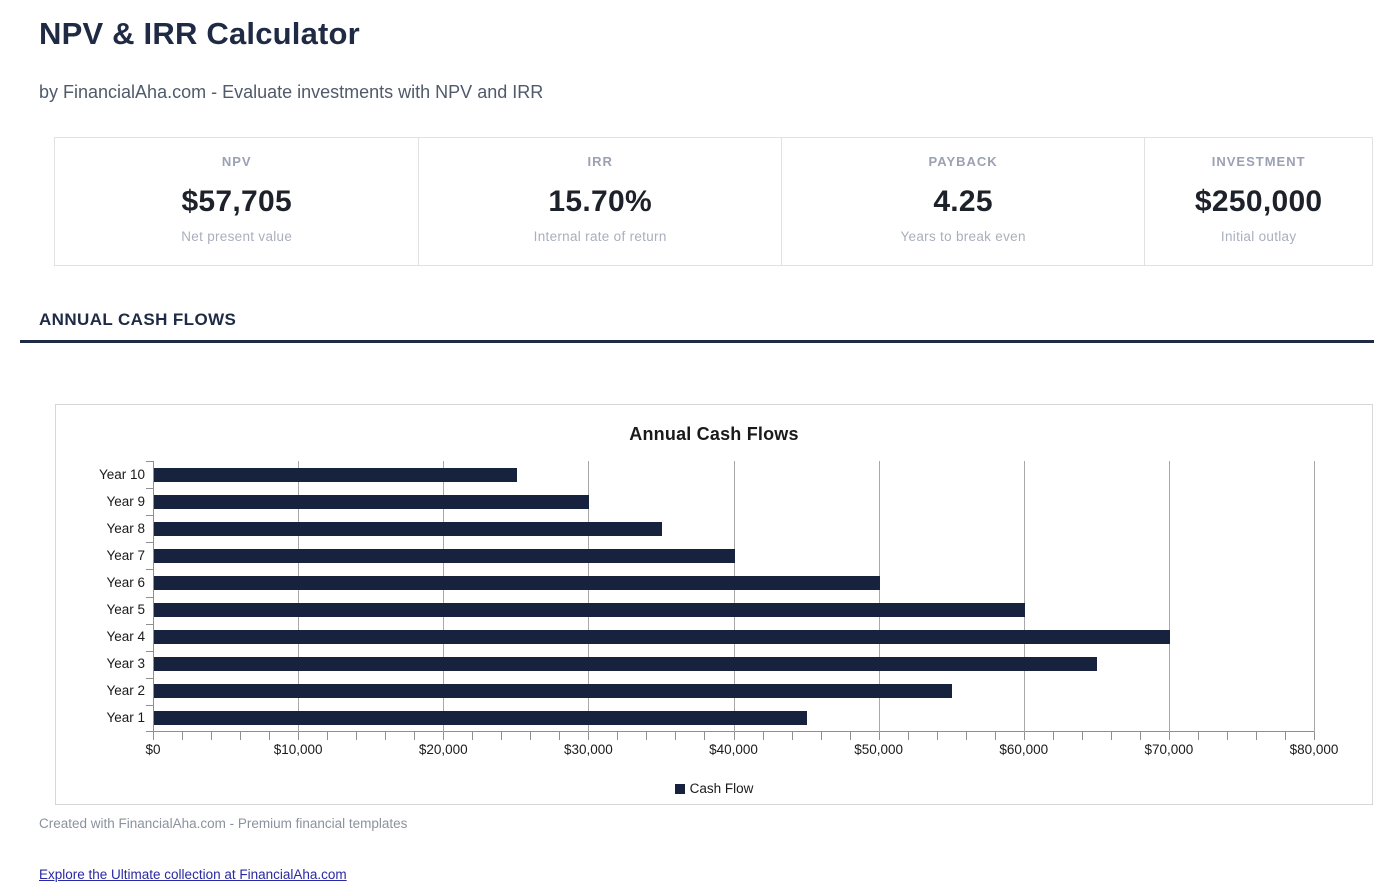 The image size is (1394, 895). I want to click on y-axis-label: Year 2, so click(125, 691).